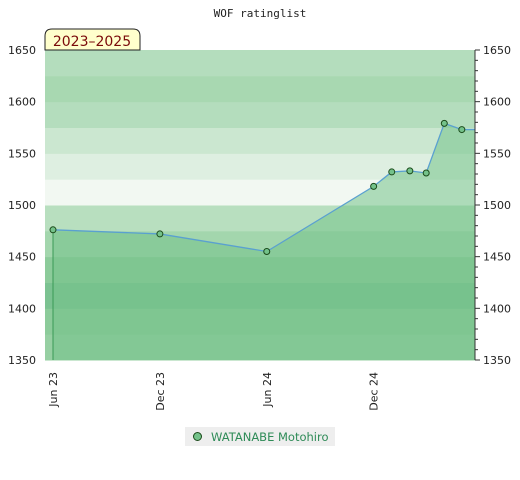  I want to click on y-tick-label-right: 1400, so click(497, 308).